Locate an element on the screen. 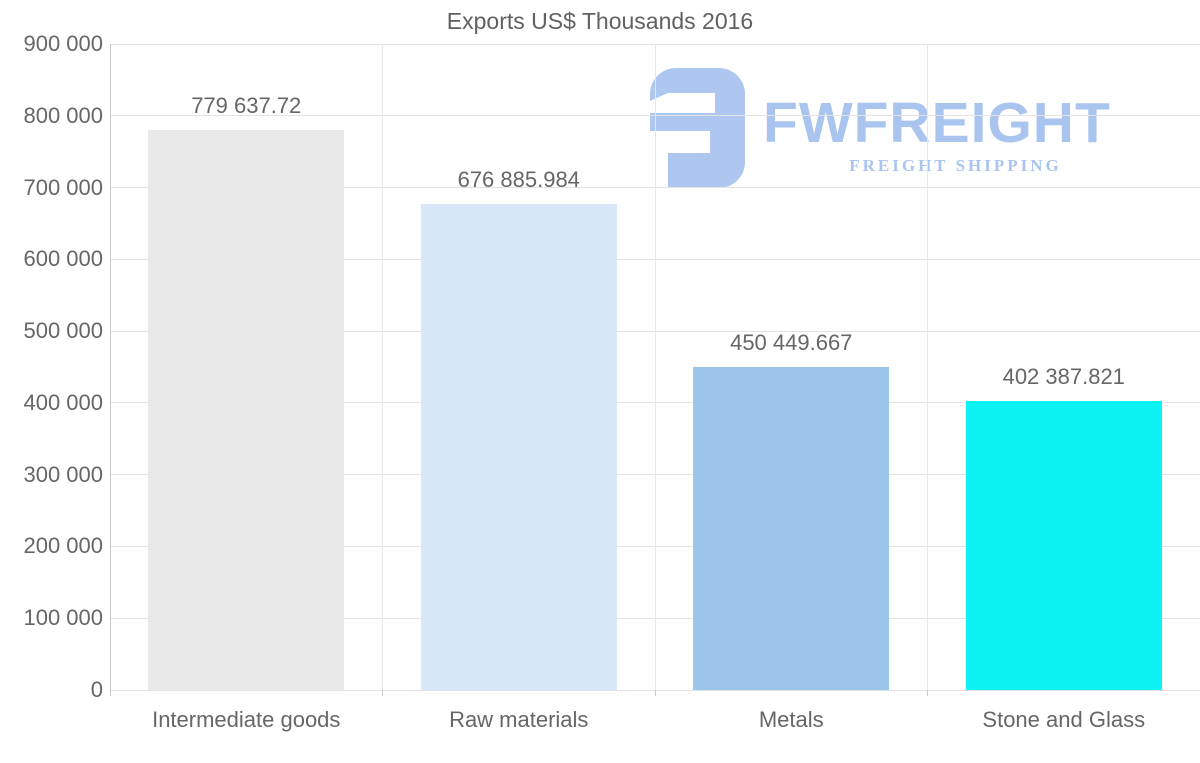 This screenshot has width=1200, height=763. bar-value-label: 450 449.667 is located at coordinates (791, 342).